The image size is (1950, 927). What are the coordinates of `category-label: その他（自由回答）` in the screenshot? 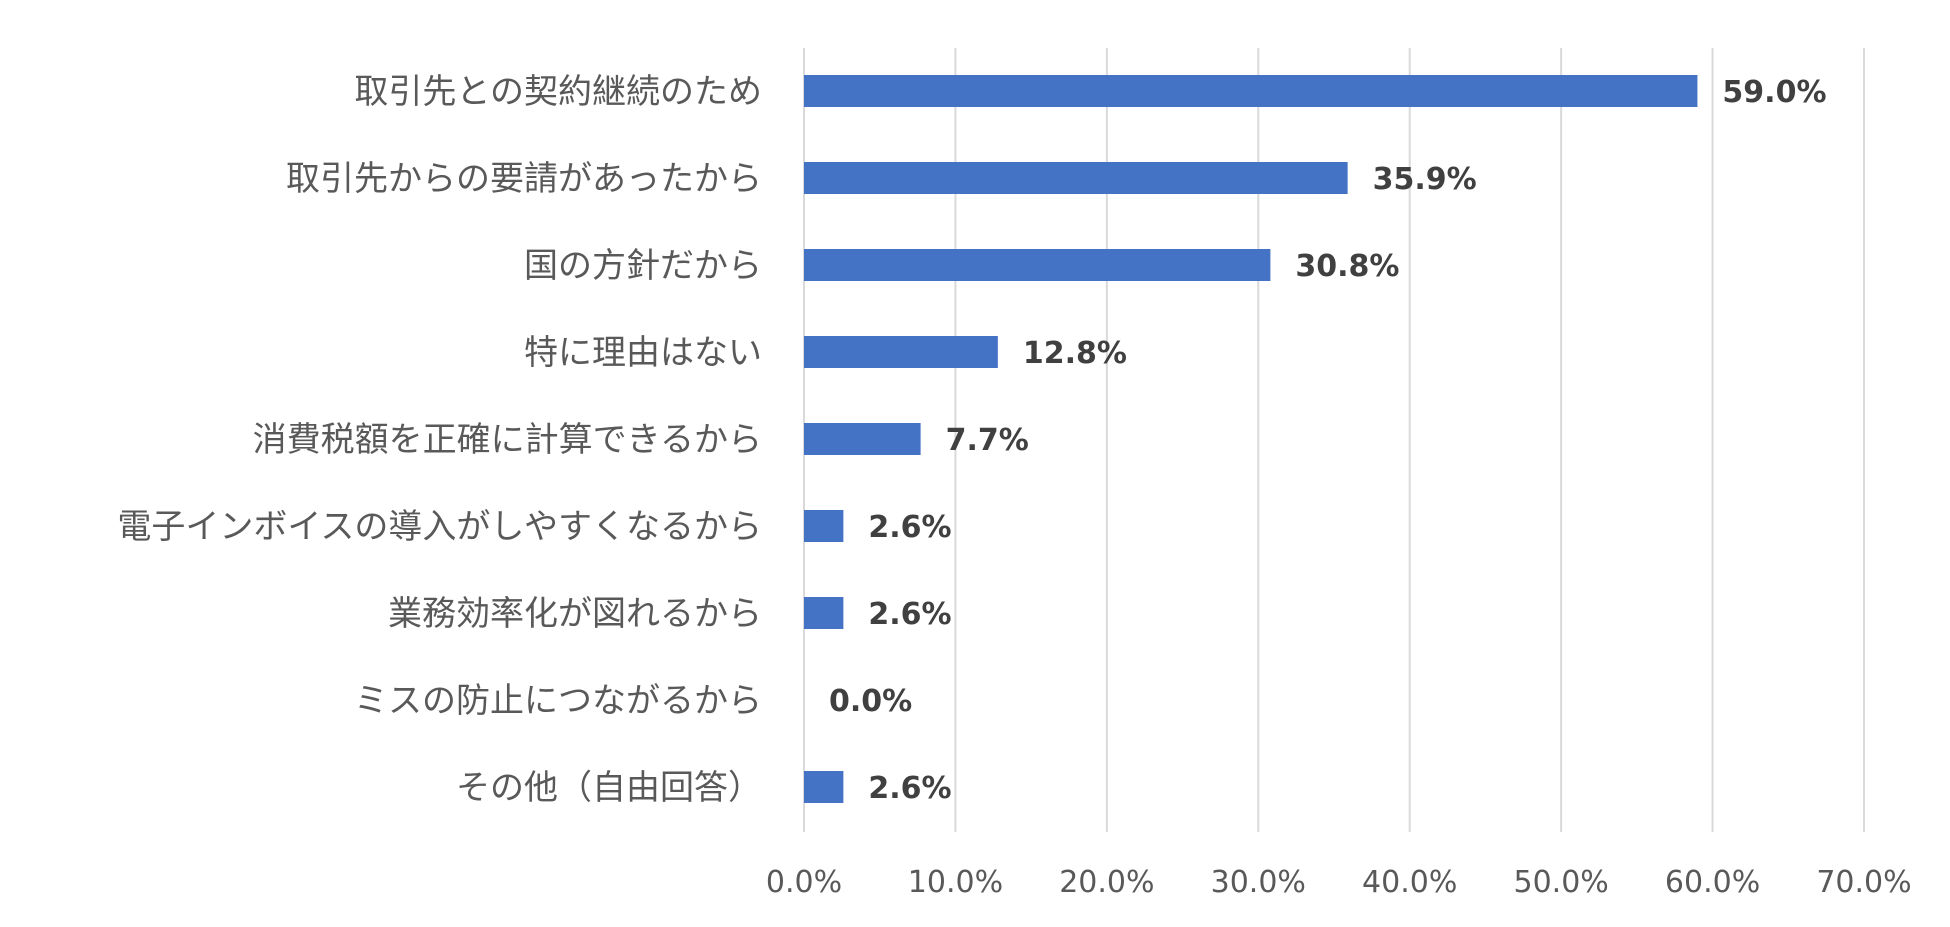 It's located at (609, 788).